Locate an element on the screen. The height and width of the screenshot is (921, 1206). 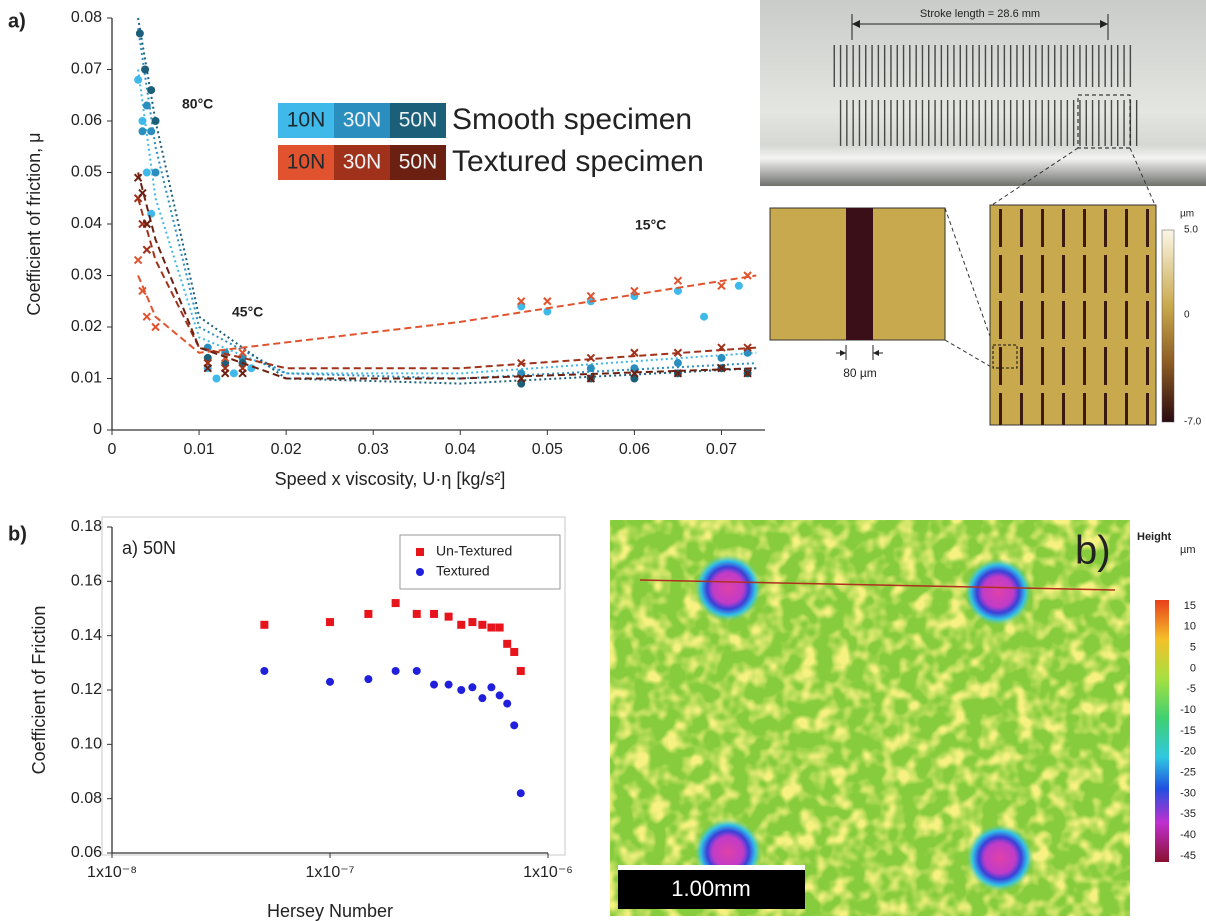
legend-group-label: Textured specimen is located at coordinates (578, 161).